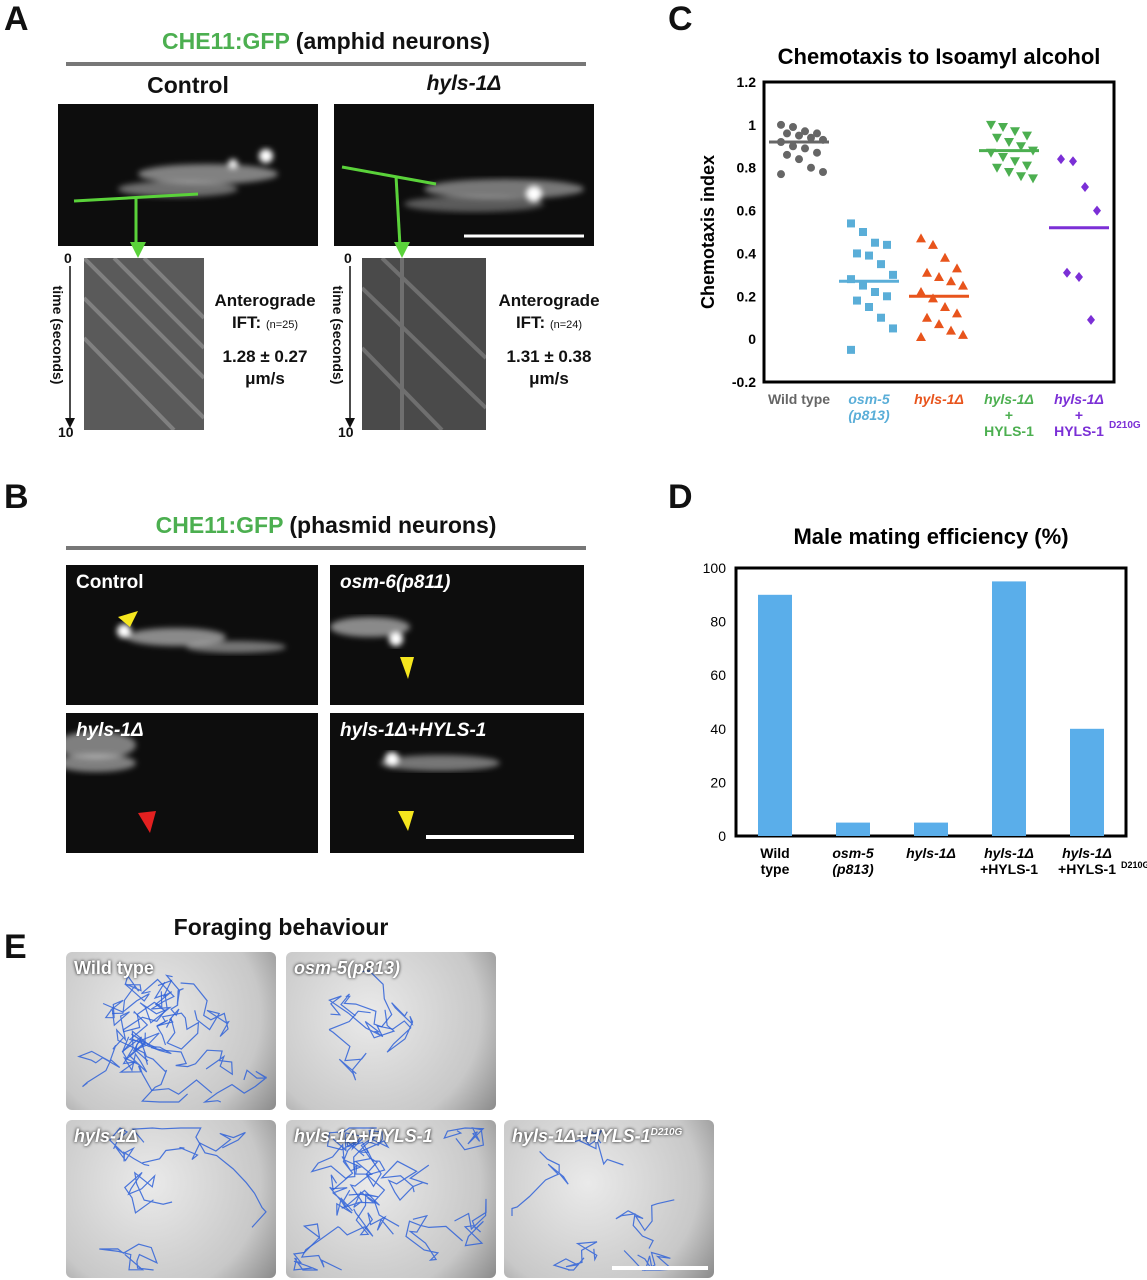 The width and height of the screenshot is (1147, 1280). What do you see at coordinates (106, 1136) in the screenshot?
I see `plate-label-2: hyls-1Δ` at bounding box center [106, 1136].